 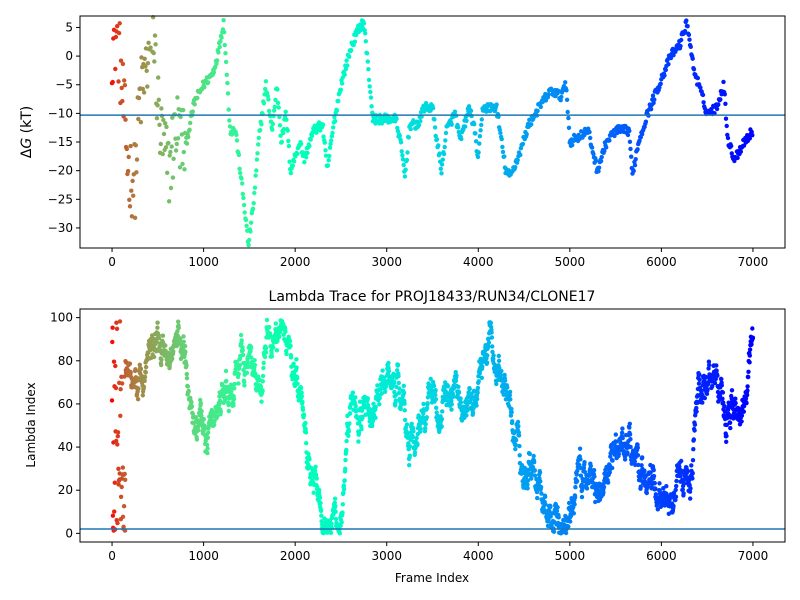 What do you see at coordinates (69, 56) in the screenshot?
I see `y-tick-label: 0` at bounding box center [69, 56].